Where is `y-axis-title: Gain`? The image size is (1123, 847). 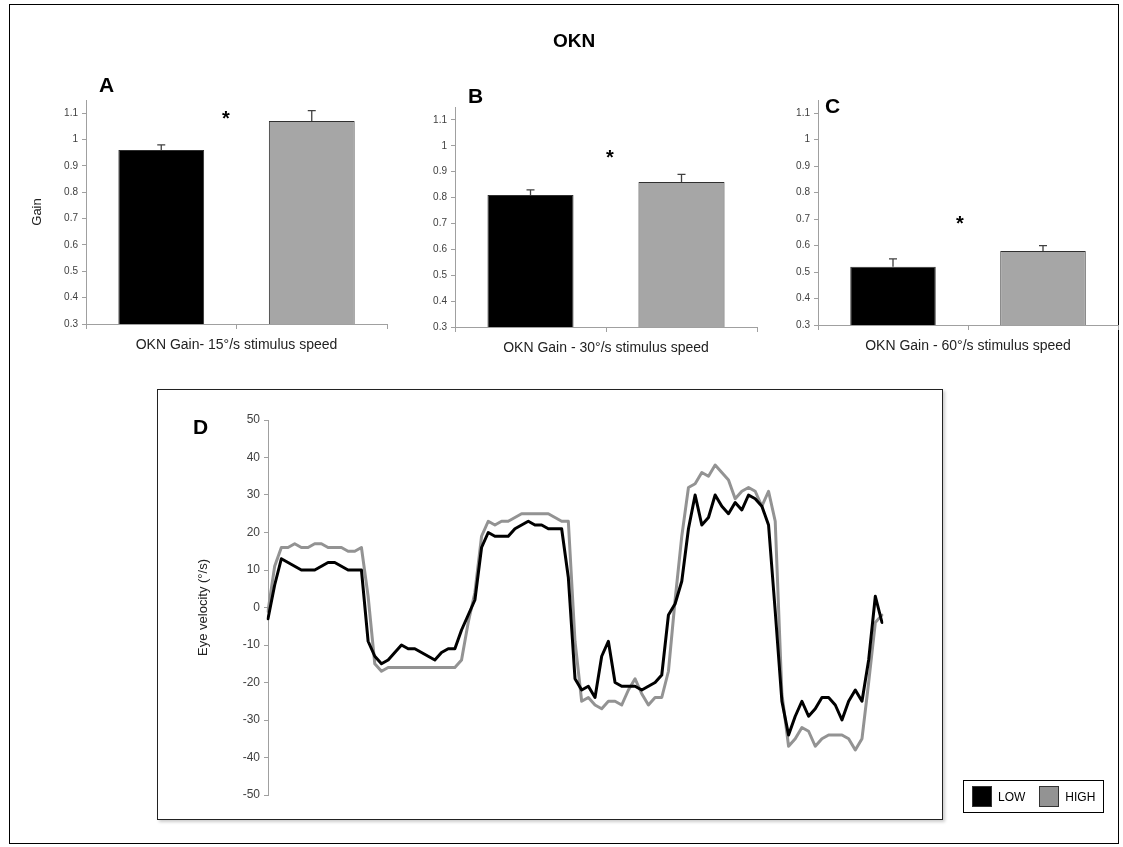 y-axis-title: Gain is located at coordinates (37, 212).